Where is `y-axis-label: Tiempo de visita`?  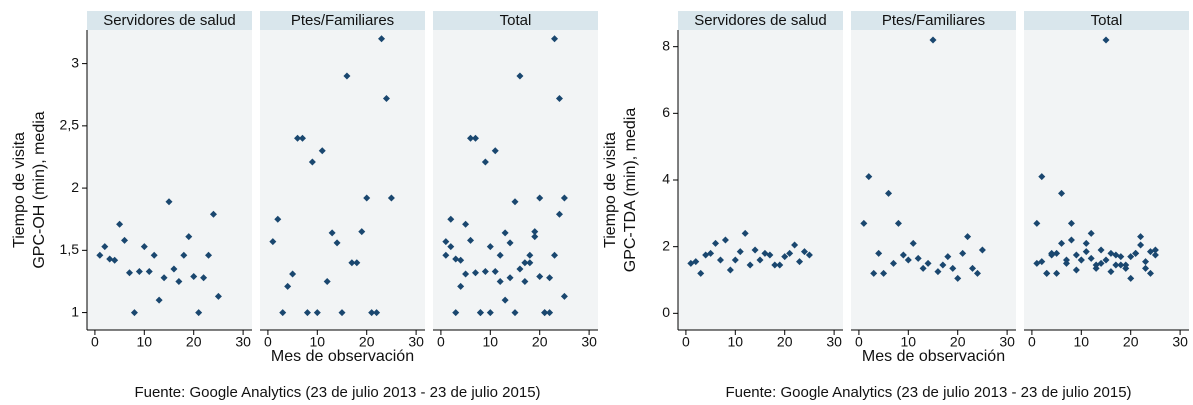
y-axis-label: Tiempo de visita is located at coordinates (610, 190).